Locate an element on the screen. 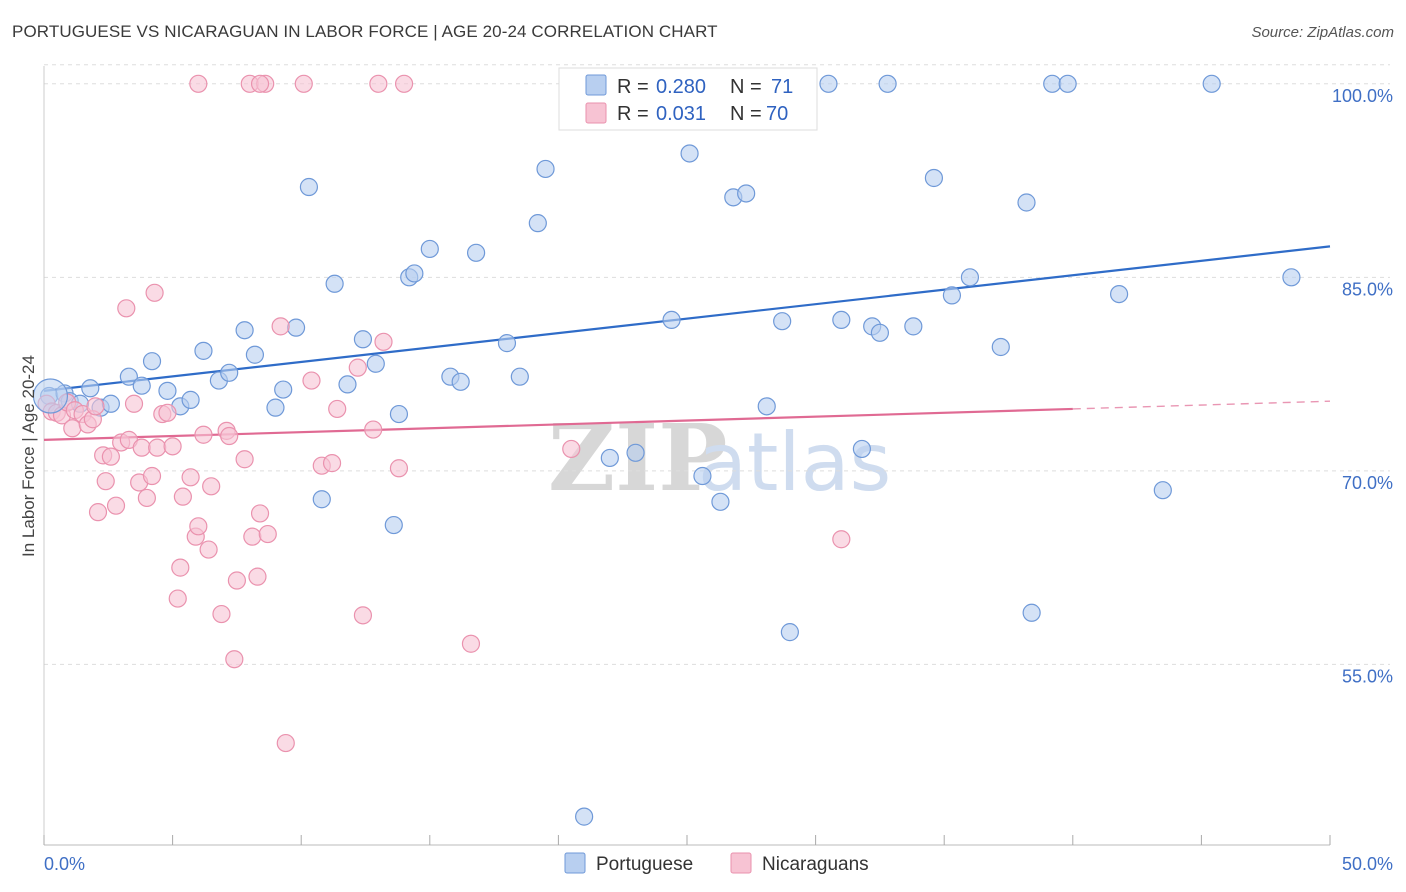 This screenshot has height=892, width=1406. legend-r-value-nicaraguans: 0.031 is located at coordinates (681, 114).